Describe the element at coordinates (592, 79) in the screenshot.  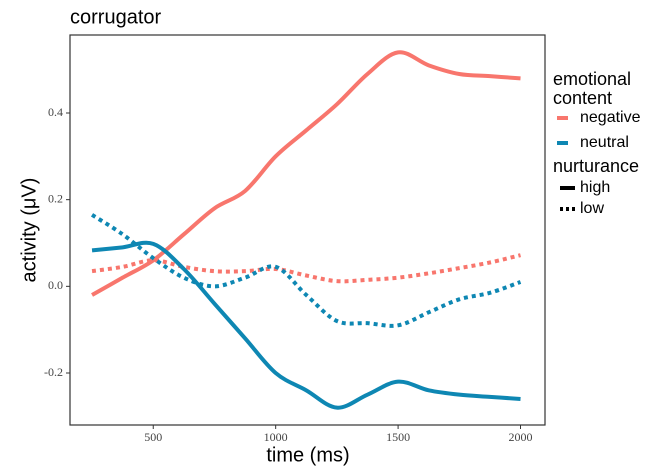
I see `legend-title: emotional` at that location.